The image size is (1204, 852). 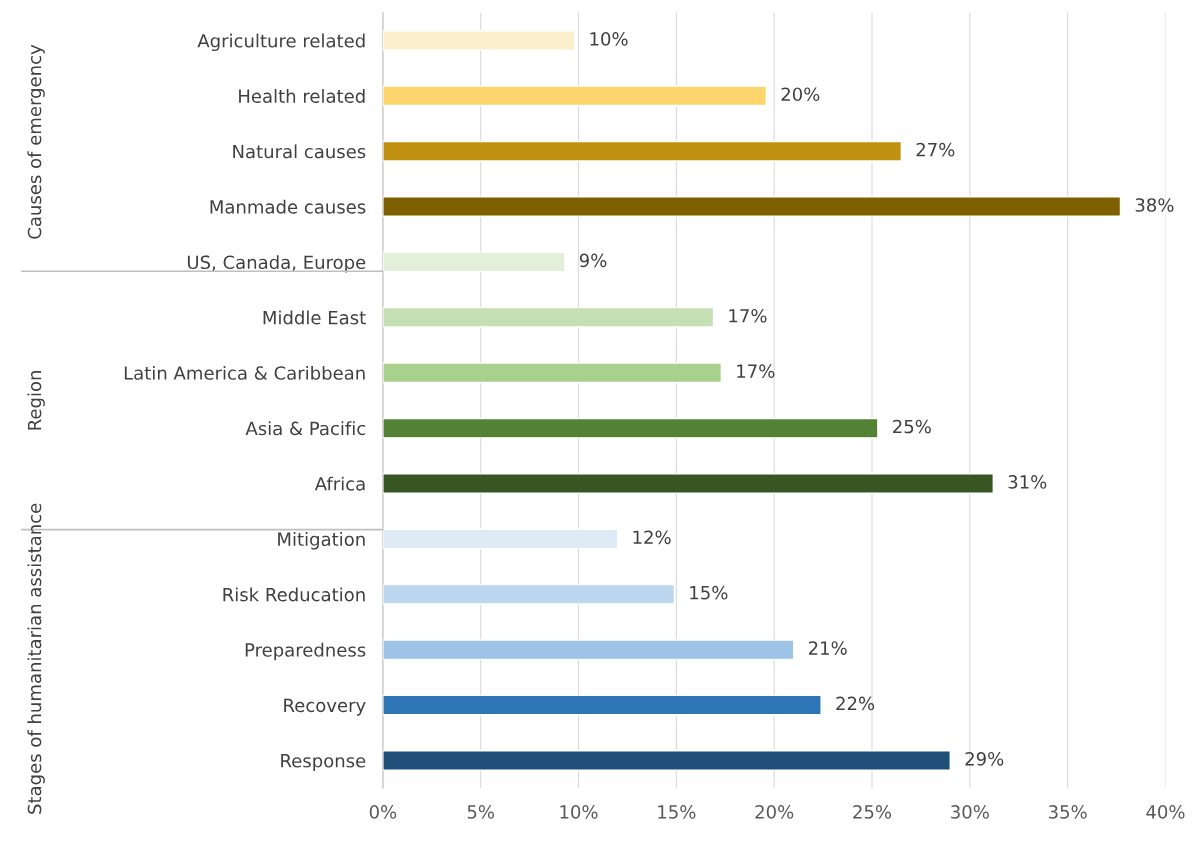 What do you see at coordinates (677, 812) in the screenshot?
I see `x-tick-label: 15%` at bounding box center [677, 812].